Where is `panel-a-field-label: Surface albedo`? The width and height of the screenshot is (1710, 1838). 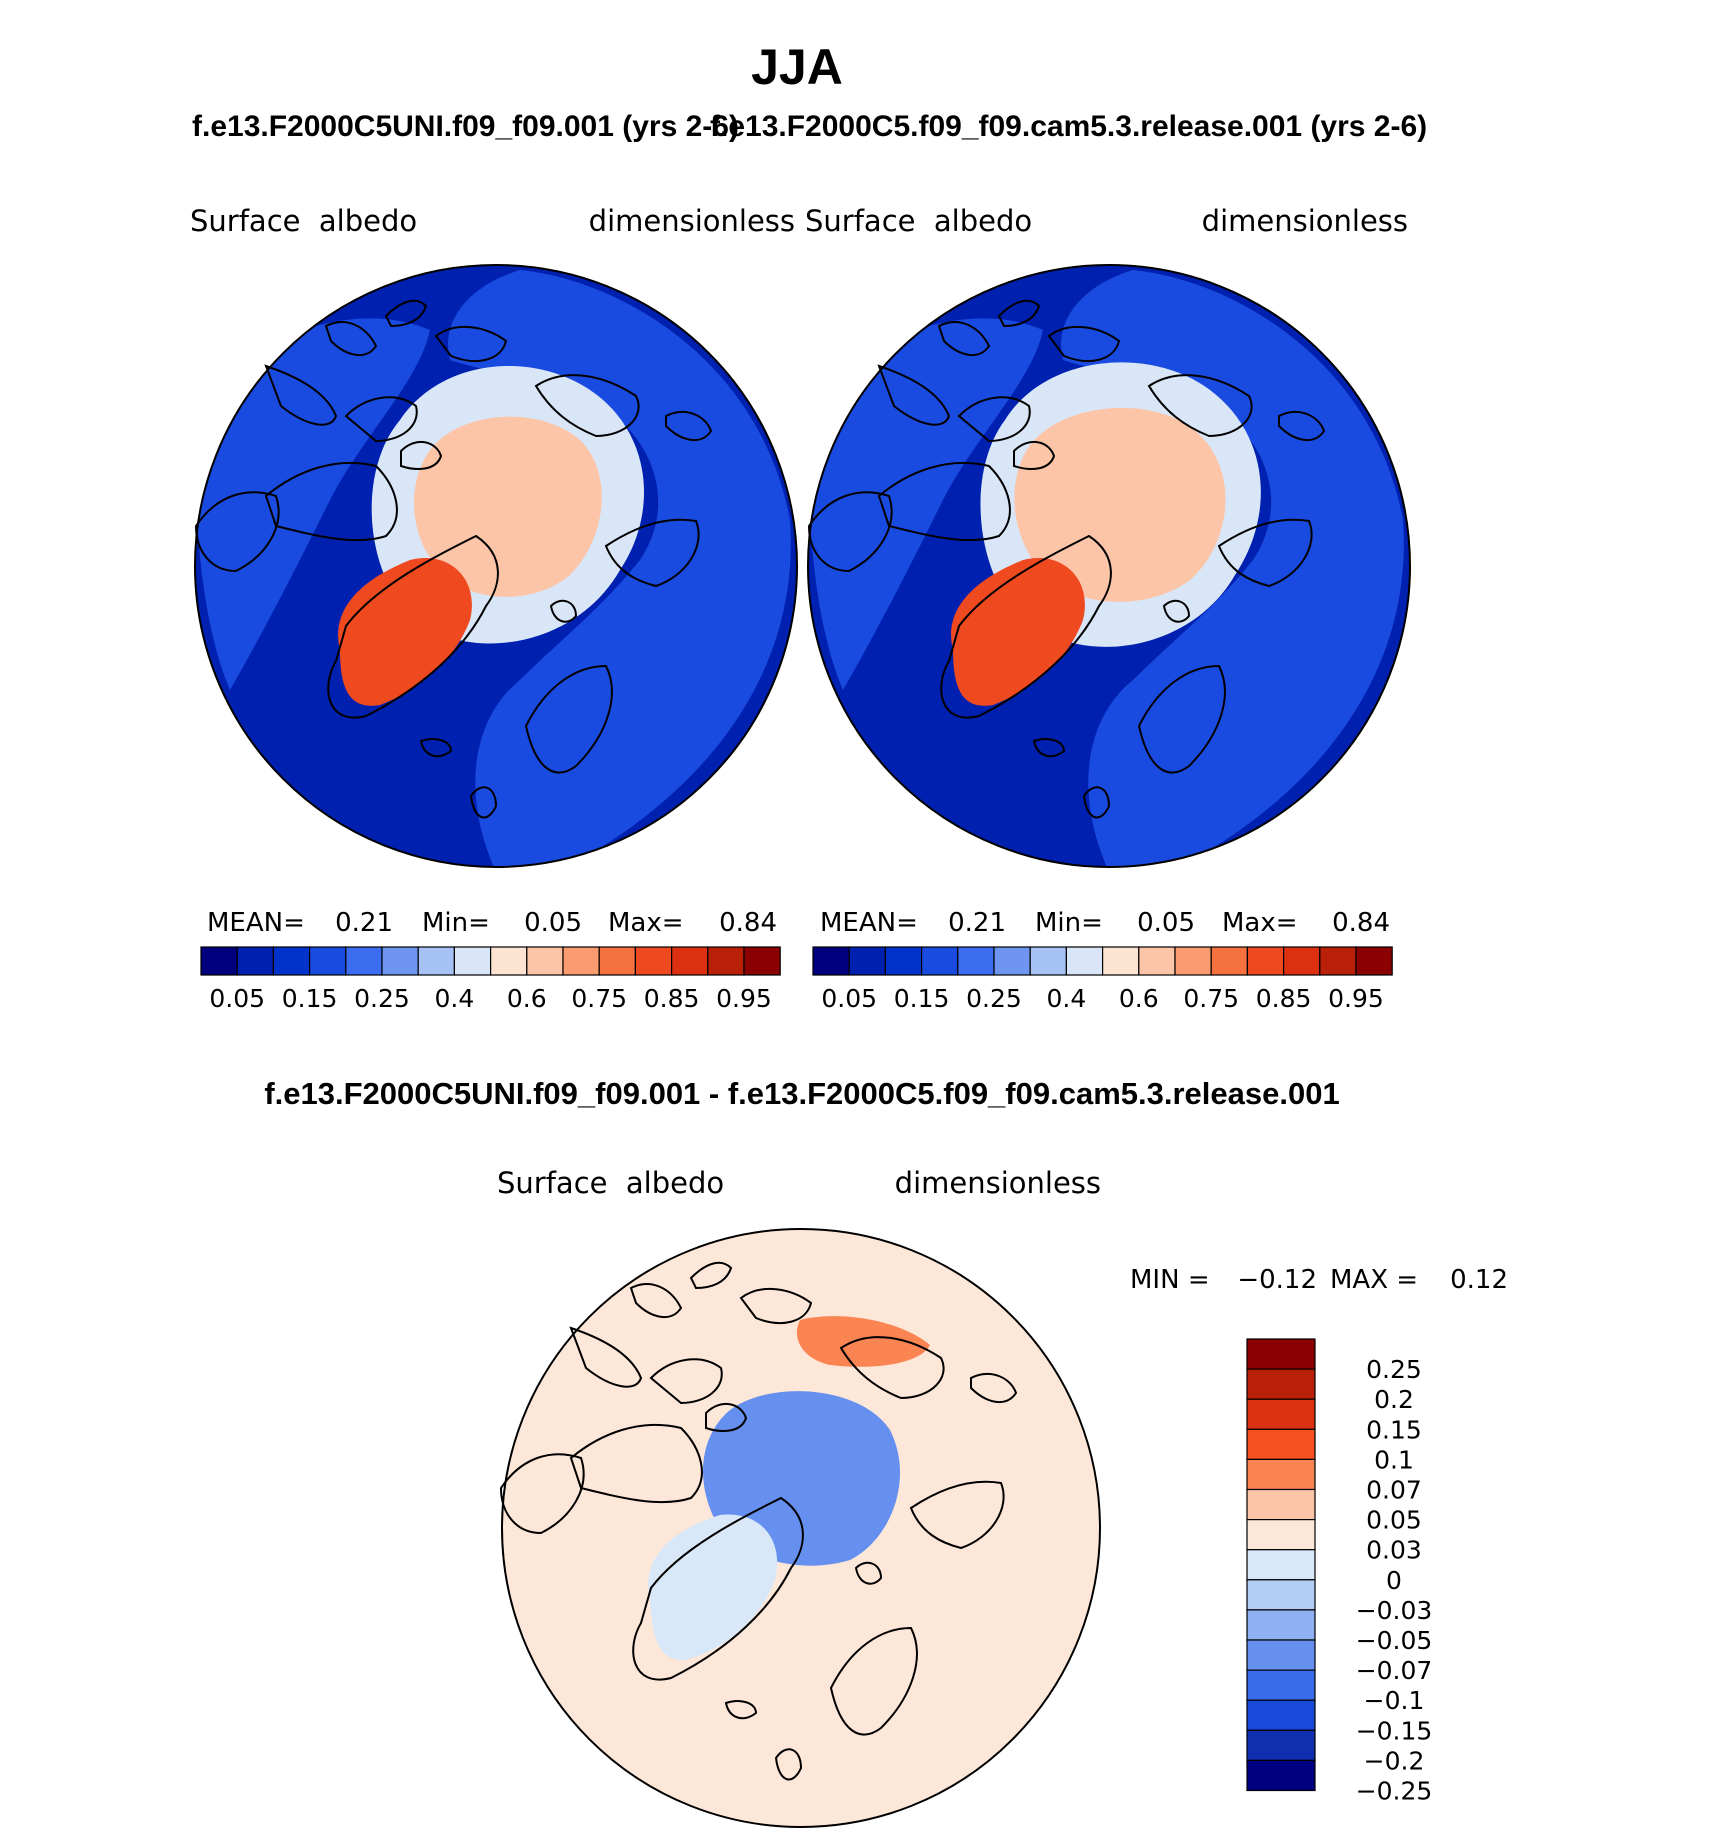
panel-a-field-label: Surface albedo is located at coordinates (303, 221).